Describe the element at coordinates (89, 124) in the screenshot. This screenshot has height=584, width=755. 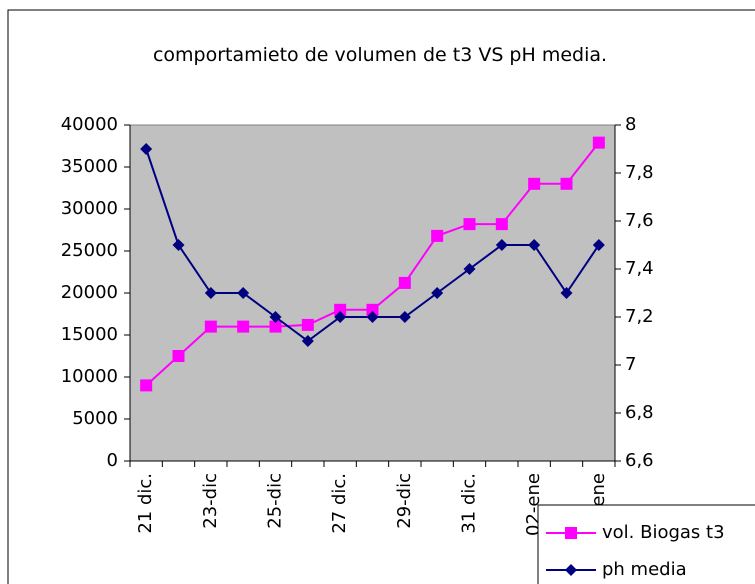
I see `y-tick-label: 40000` at that location.